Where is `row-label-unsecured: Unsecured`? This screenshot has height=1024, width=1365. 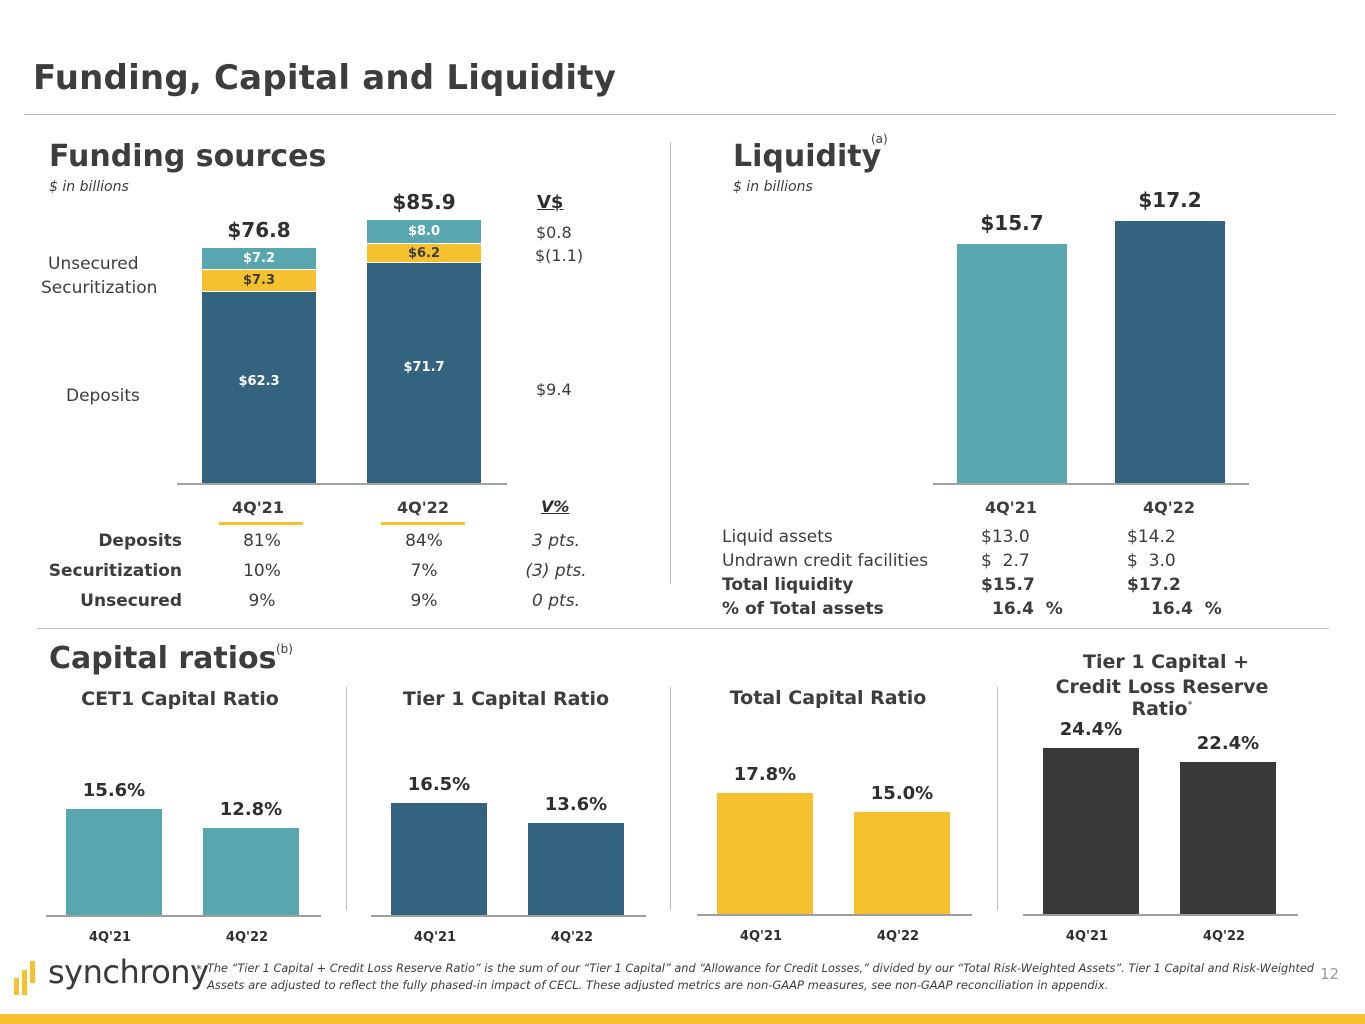
row-label-unsecured: Unsecured is located at coordinates (93, 264).